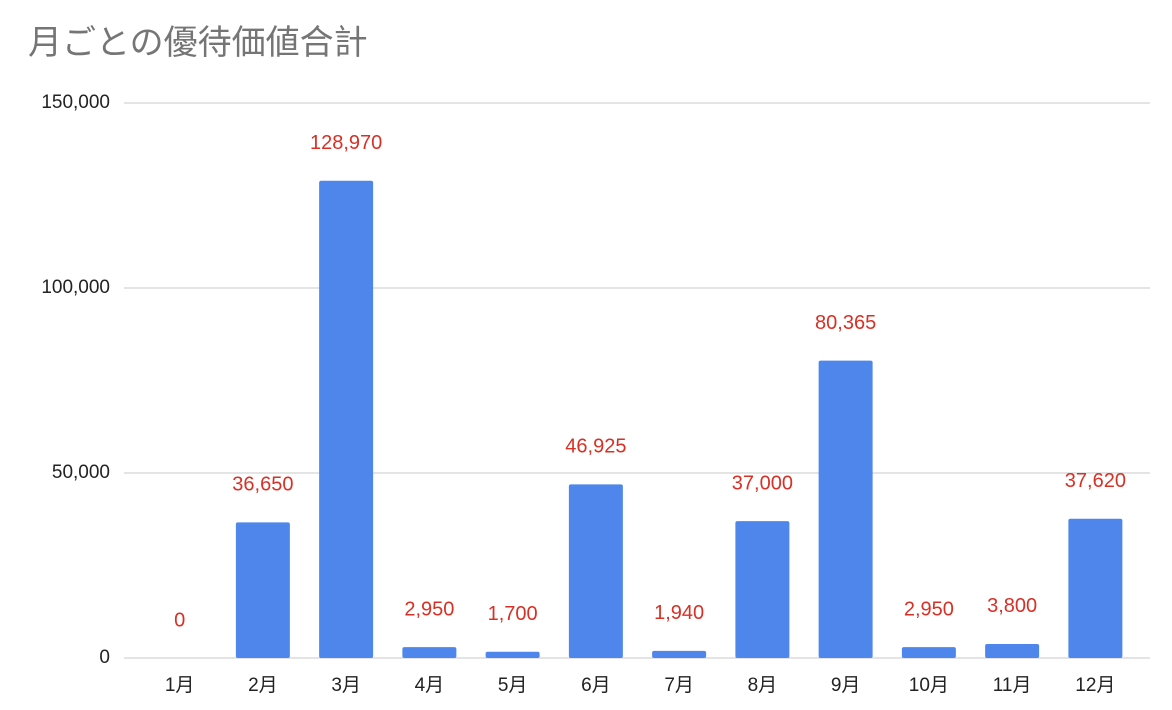 This screenshot has width=1172, height=710. Describe the element at coordinates (846, 685) in the screenshot. I see `x-tick-label: 9月` at that location.